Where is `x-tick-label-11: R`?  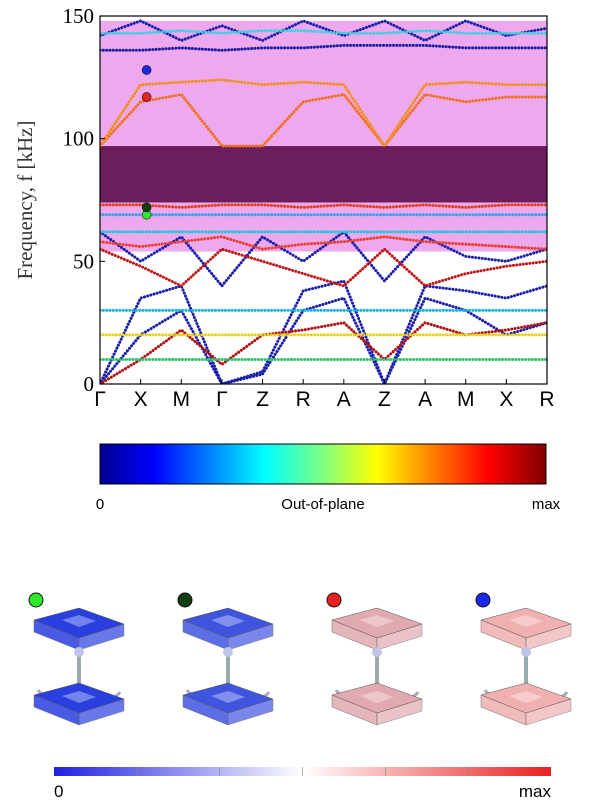 x-tick-label-11: R is located at coordinates (546, 399).